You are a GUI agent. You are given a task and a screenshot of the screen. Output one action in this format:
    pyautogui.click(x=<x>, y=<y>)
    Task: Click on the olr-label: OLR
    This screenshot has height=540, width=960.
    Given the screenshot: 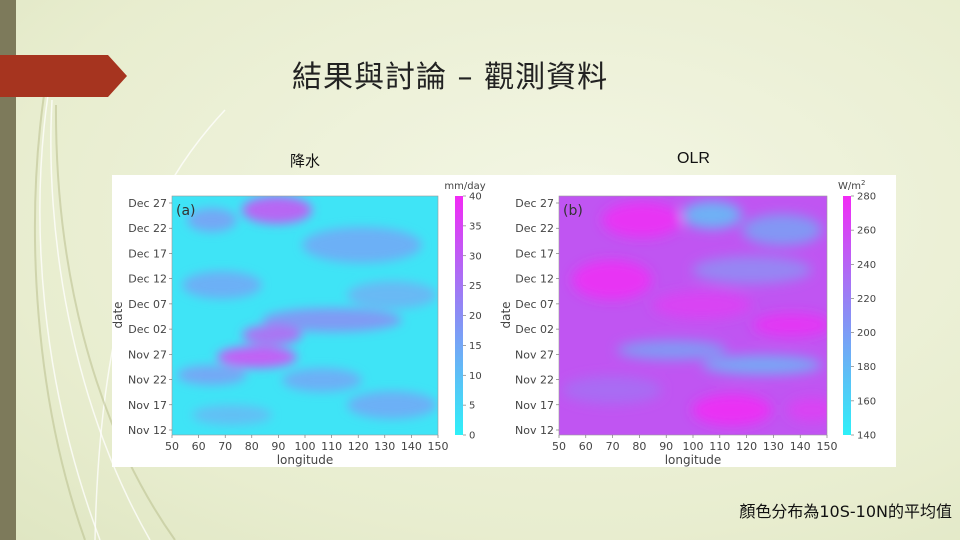 What is the action you would take?
    pyautogui.click(x=693, y=159)
    